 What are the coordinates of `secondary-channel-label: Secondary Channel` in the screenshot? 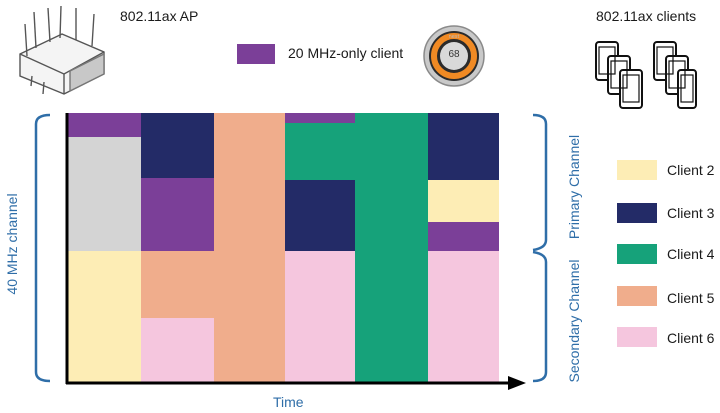 It's located at (574, 321).